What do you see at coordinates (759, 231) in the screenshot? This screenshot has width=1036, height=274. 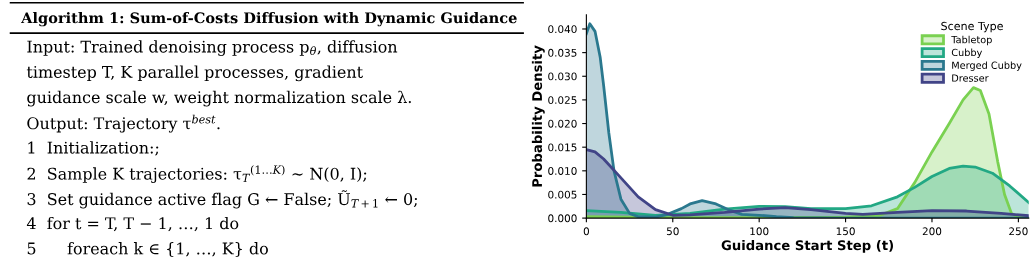 I see `x-tick-label: 100` at bounding box center [759, 231].